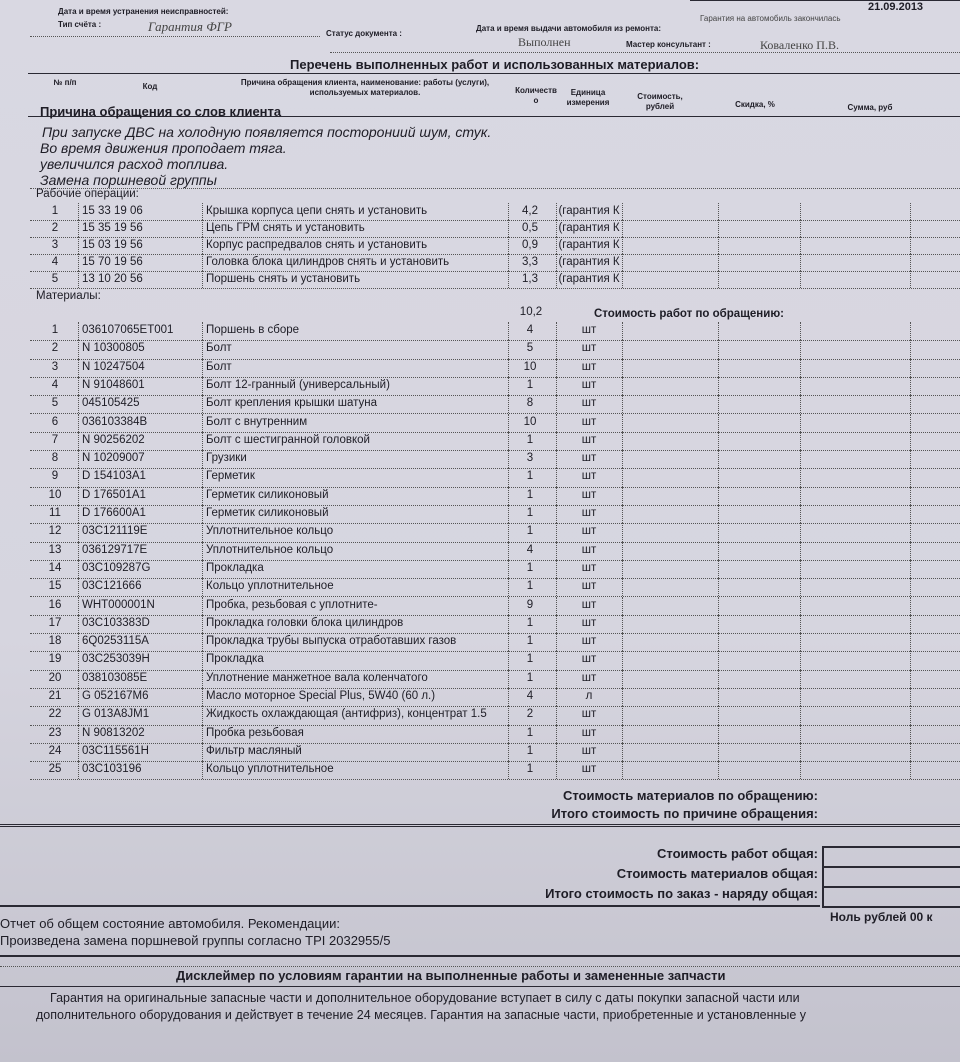  Describe the element at coordinates (495, 661) in the screenshot. I see `table-row: 19 03C253039H Прокладка 1 шт` at that location.